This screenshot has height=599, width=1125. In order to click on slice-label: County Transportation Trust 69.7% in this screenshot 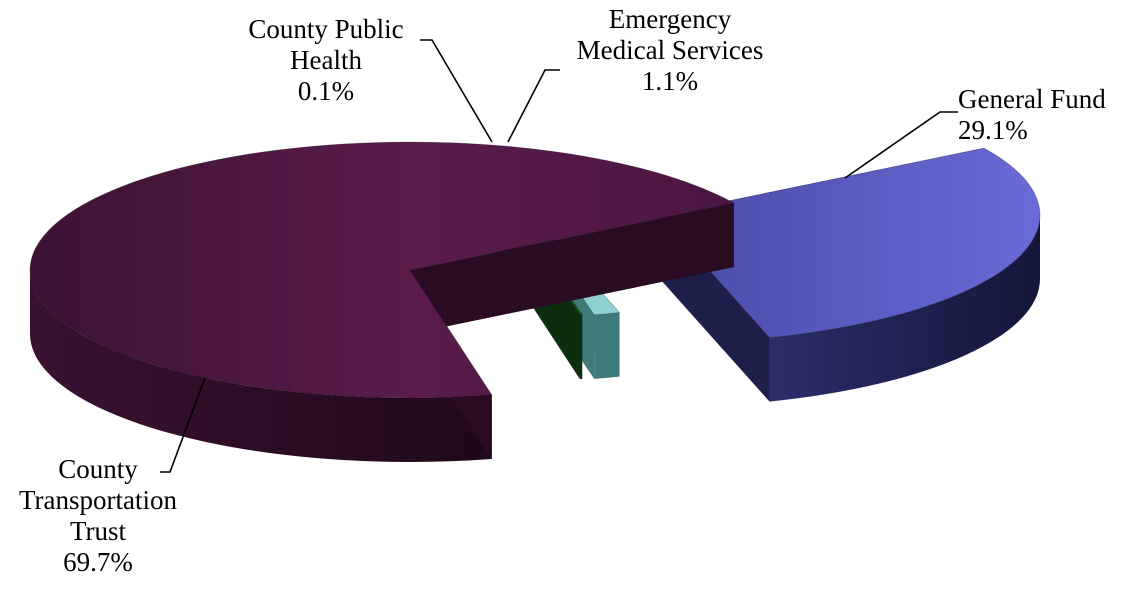, I will do `click(98, 515)`.